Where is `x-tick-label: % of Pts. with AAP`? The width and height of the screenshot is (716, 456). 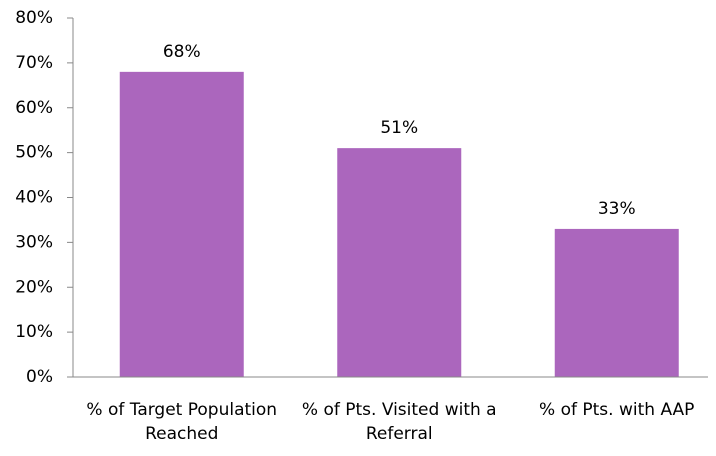
x-tick-label: % of Pts. with AAP is located at coordinates (617, 410).